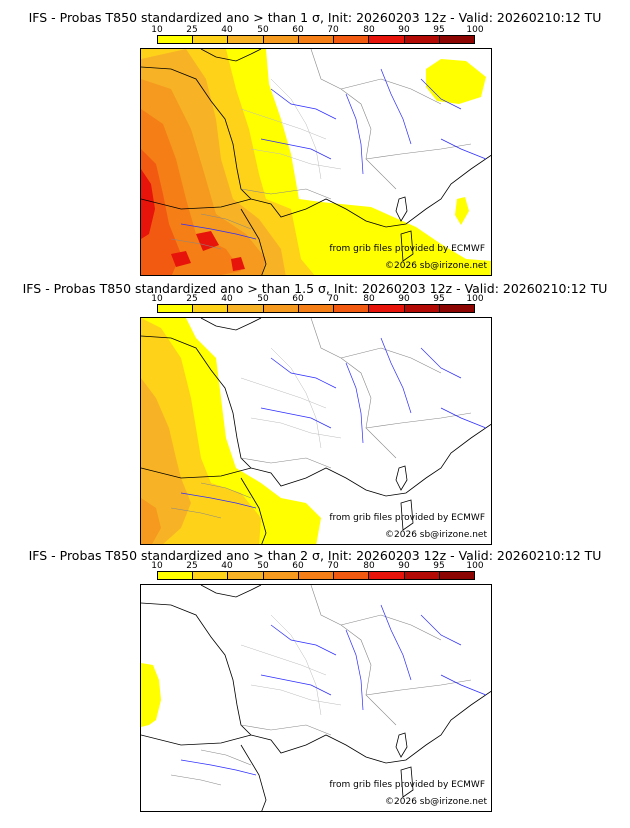 Image resolution: width=630 pixels, height=828 pixels. I want to click on prob-area-80-spain, so click(208, 251).